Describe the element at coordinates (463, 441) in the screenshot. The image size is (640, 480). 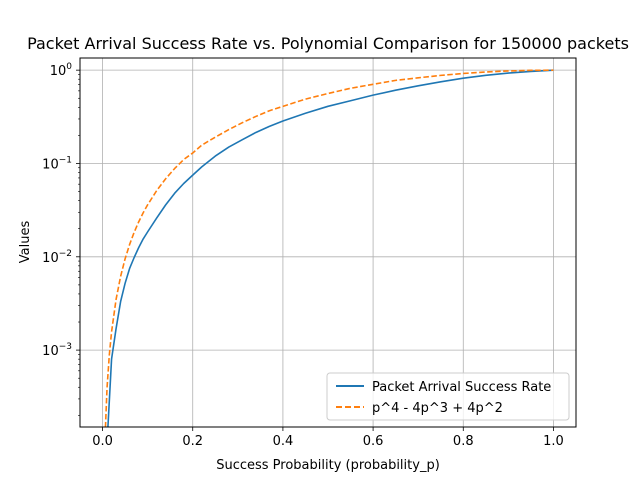
I see `x-tick-label: 0.8` at that location.